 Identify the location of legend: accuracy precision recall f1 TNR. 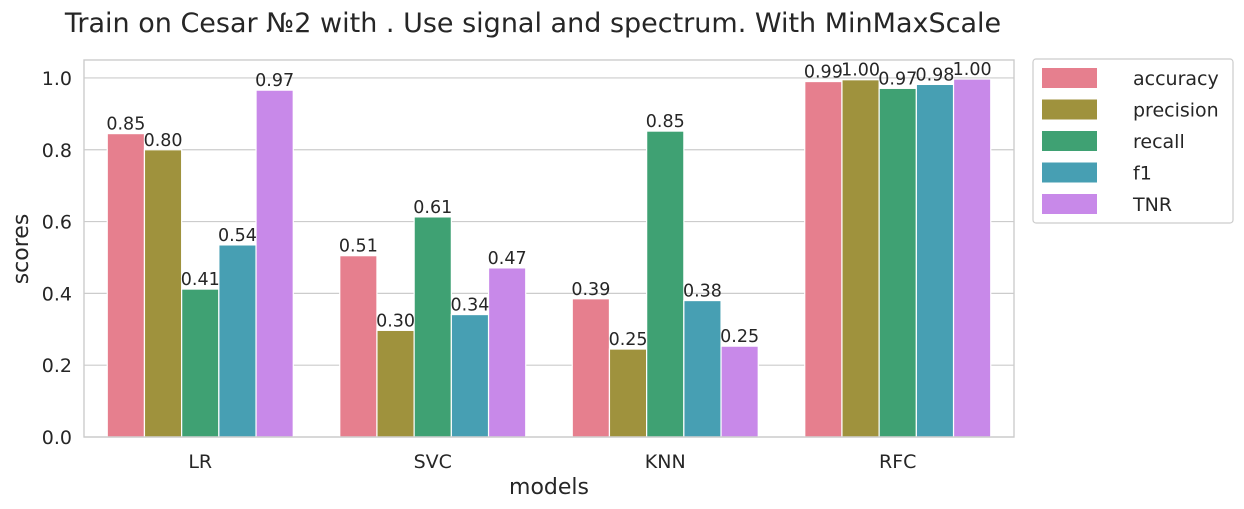
(1133, 141).